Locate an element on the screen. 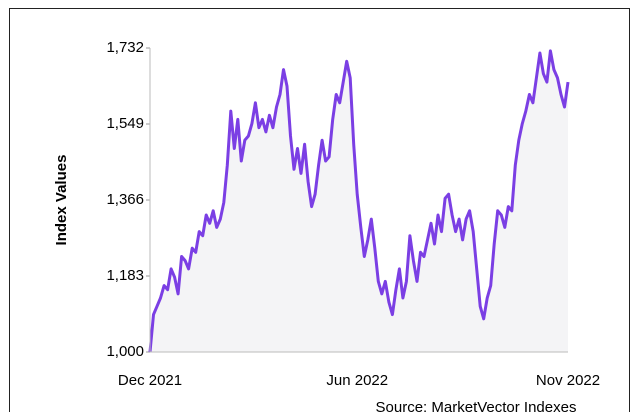  y-tick-label: 1,183 is located at coordinates (125, 275).